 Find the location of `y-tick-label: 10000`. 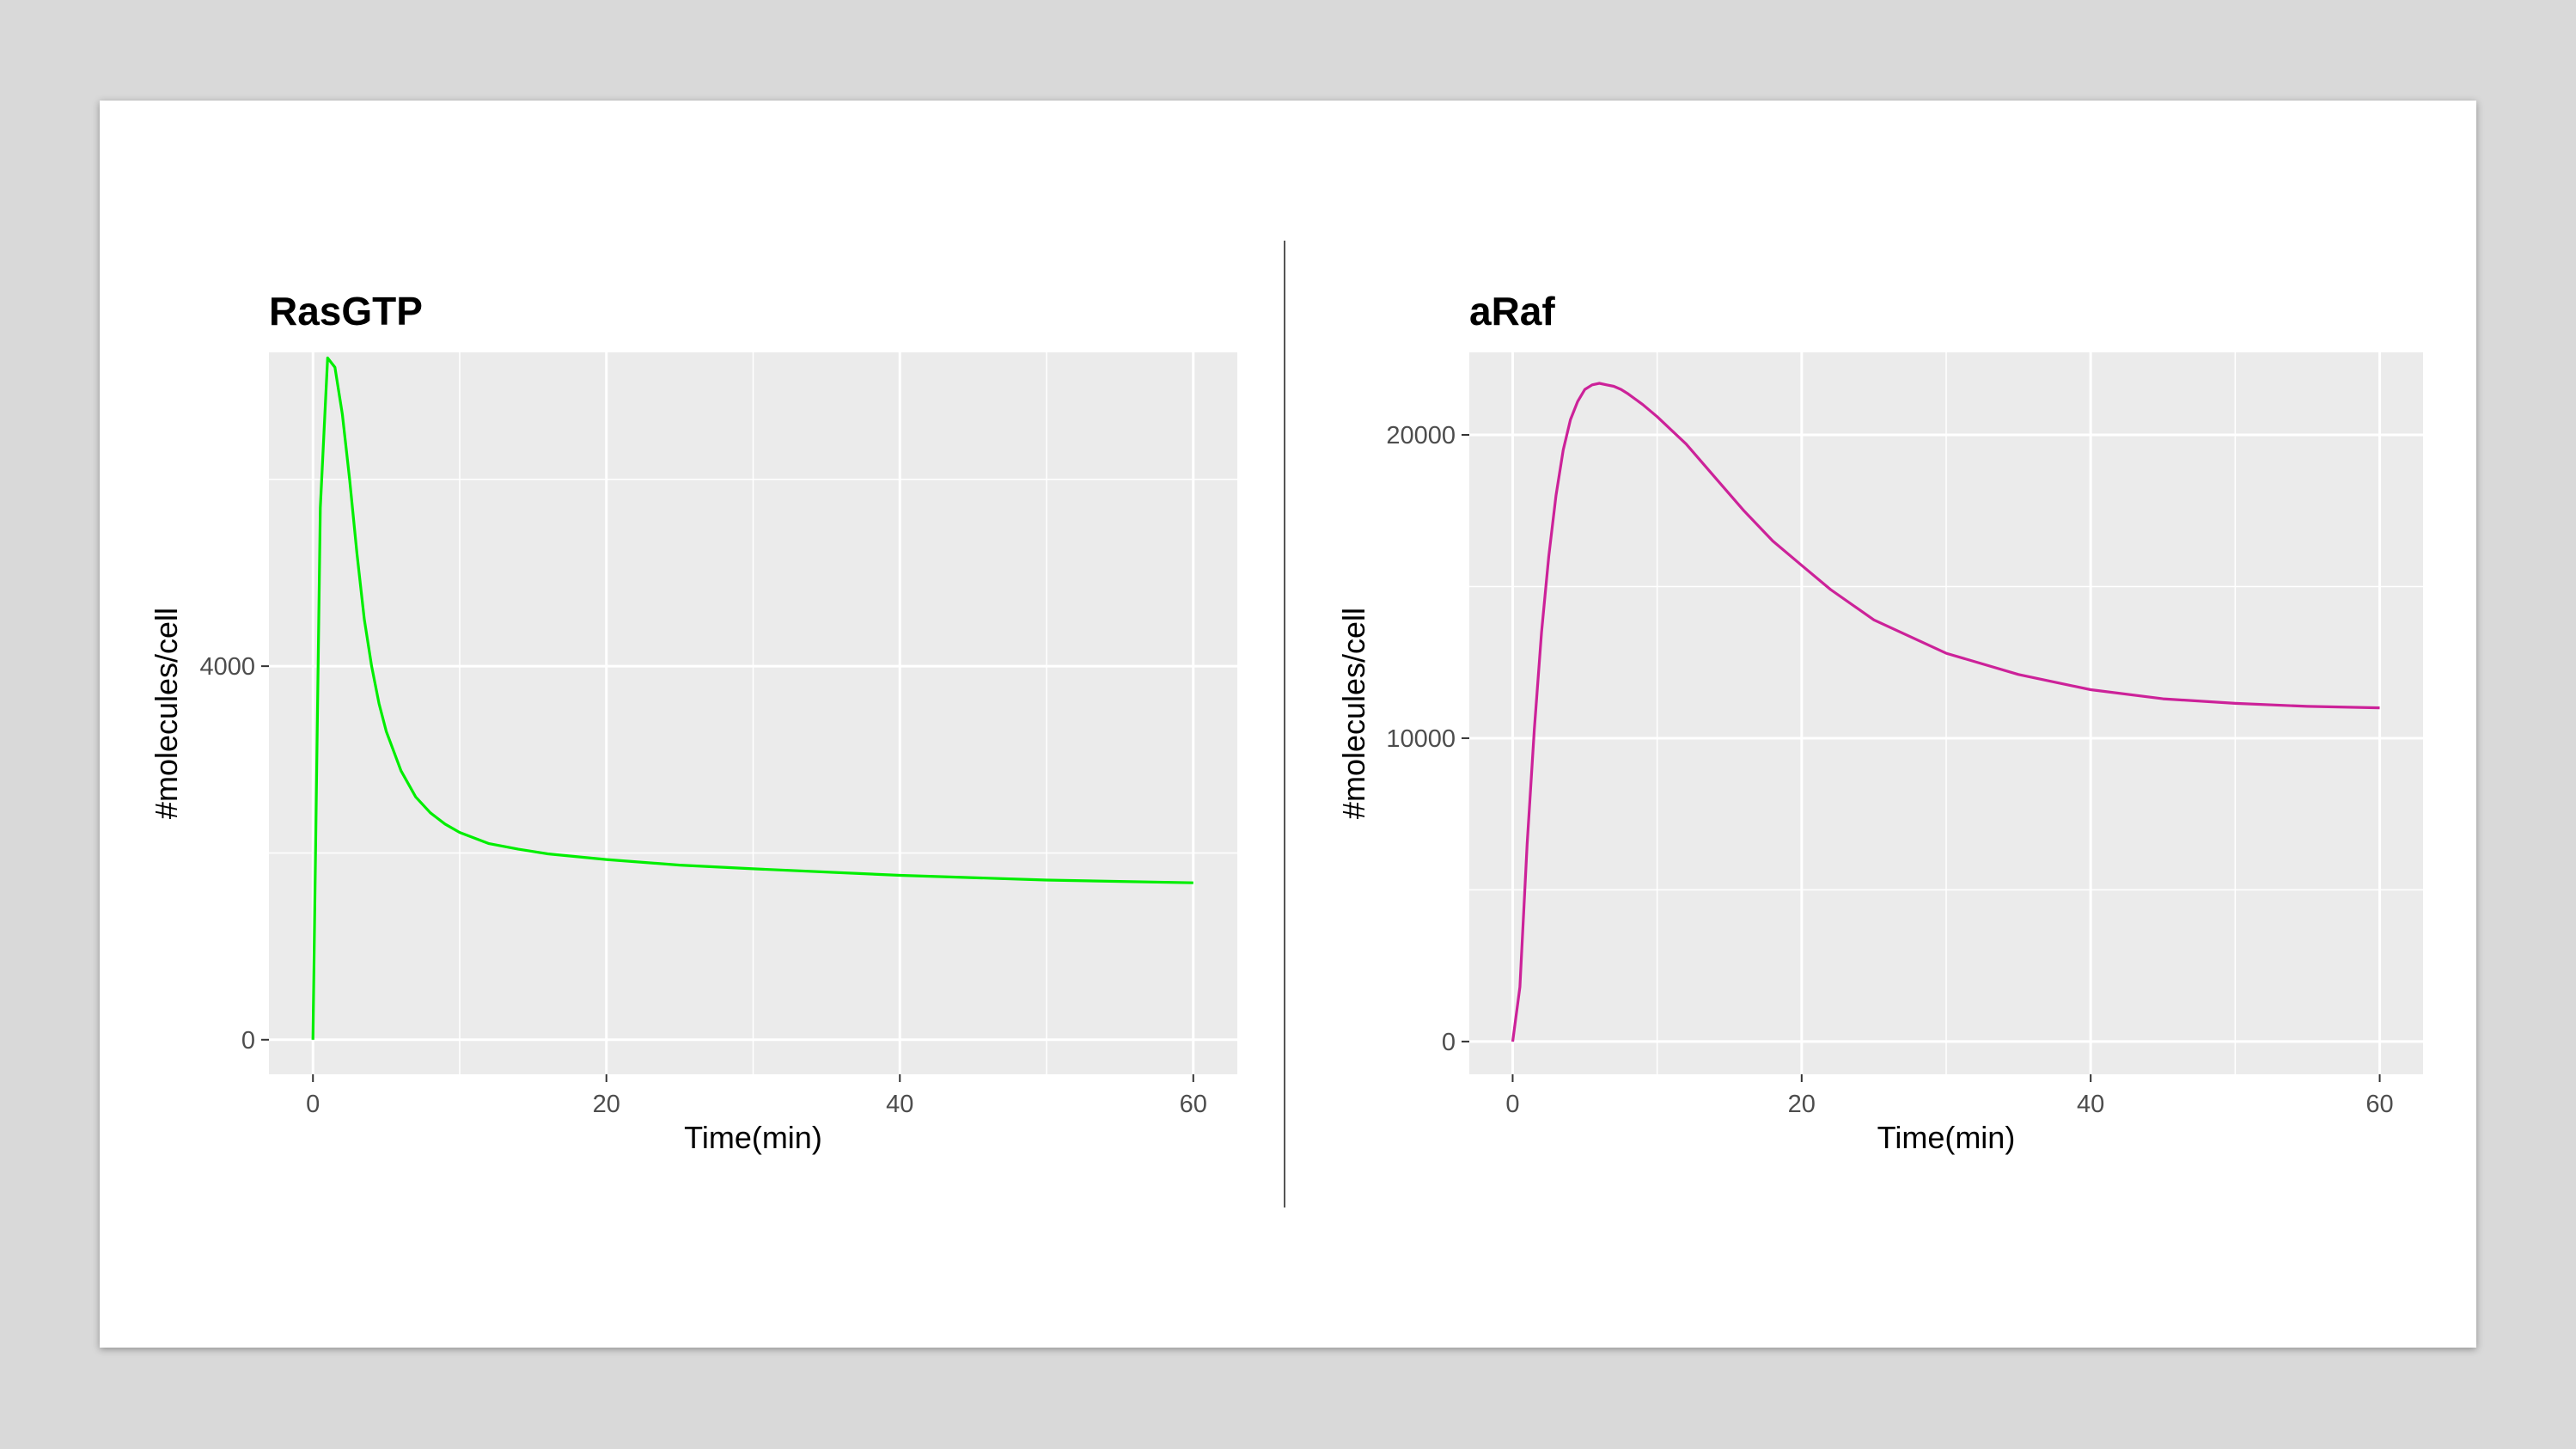

y-tick-label: 10000 is located at coordinates (1421, 739).